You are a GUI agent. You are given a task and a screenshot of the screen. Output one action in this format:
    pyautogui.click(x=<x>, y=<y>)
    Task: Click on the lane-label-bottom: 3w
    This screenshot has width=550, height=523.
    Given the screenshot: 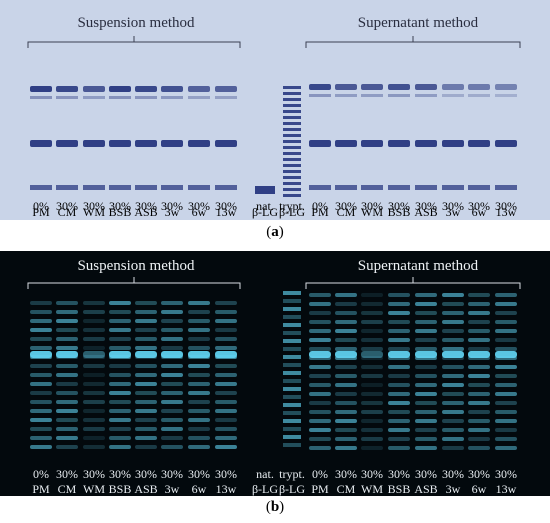 What is the action you would take?
    pyautogui.click(x=453, y=212)
    